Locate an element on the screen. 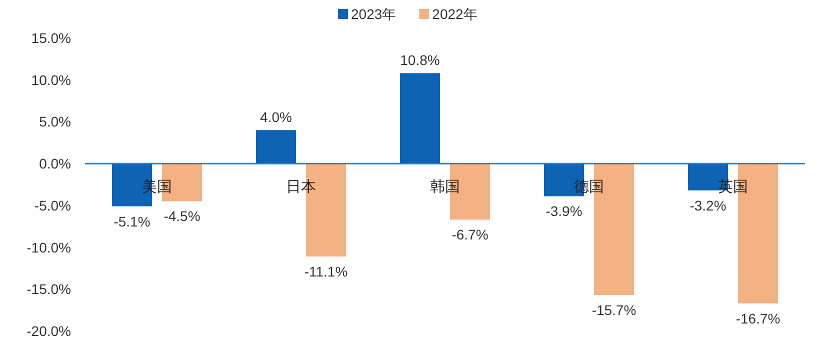 The image size is (817, 342). data-label: -15.7% is located at coordinates (614, 310).